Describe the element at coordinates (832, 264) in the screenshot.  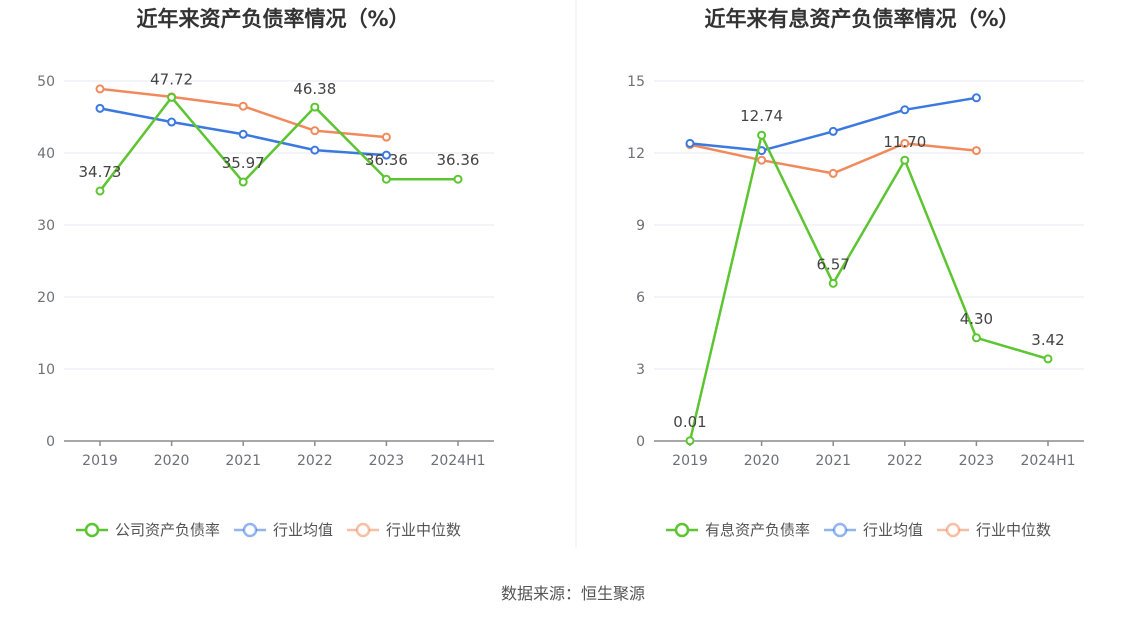
I see `data-label: 6.57` at that location.